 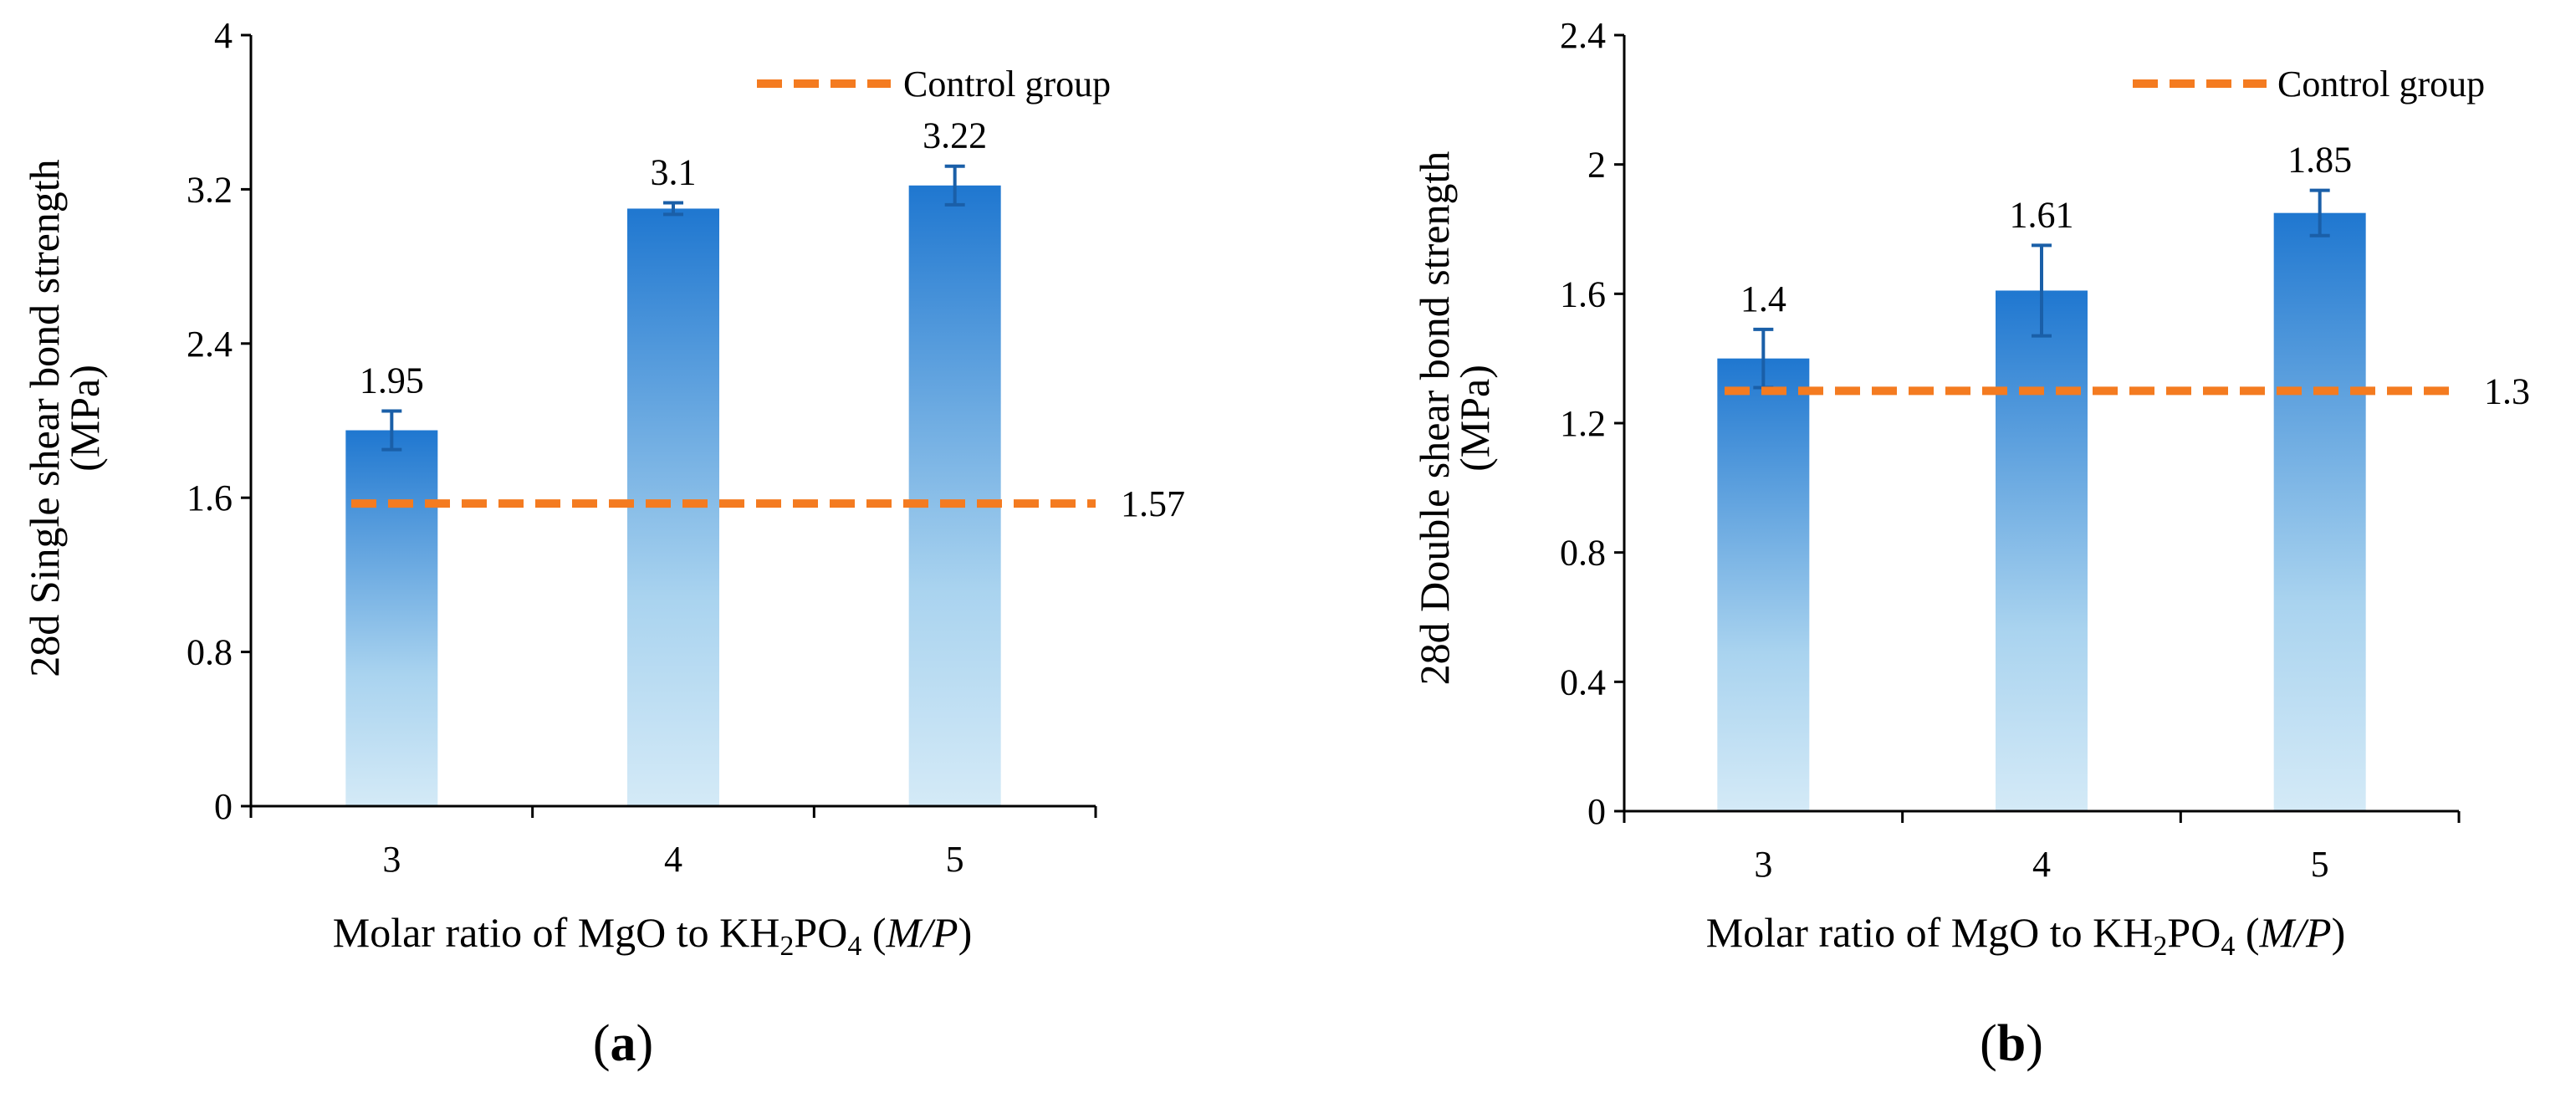 What do you see at coordinates (921, 932) in the screenshot?
I see `x-axis-title-italic-a: M/P` at bounding box center [921, 932].